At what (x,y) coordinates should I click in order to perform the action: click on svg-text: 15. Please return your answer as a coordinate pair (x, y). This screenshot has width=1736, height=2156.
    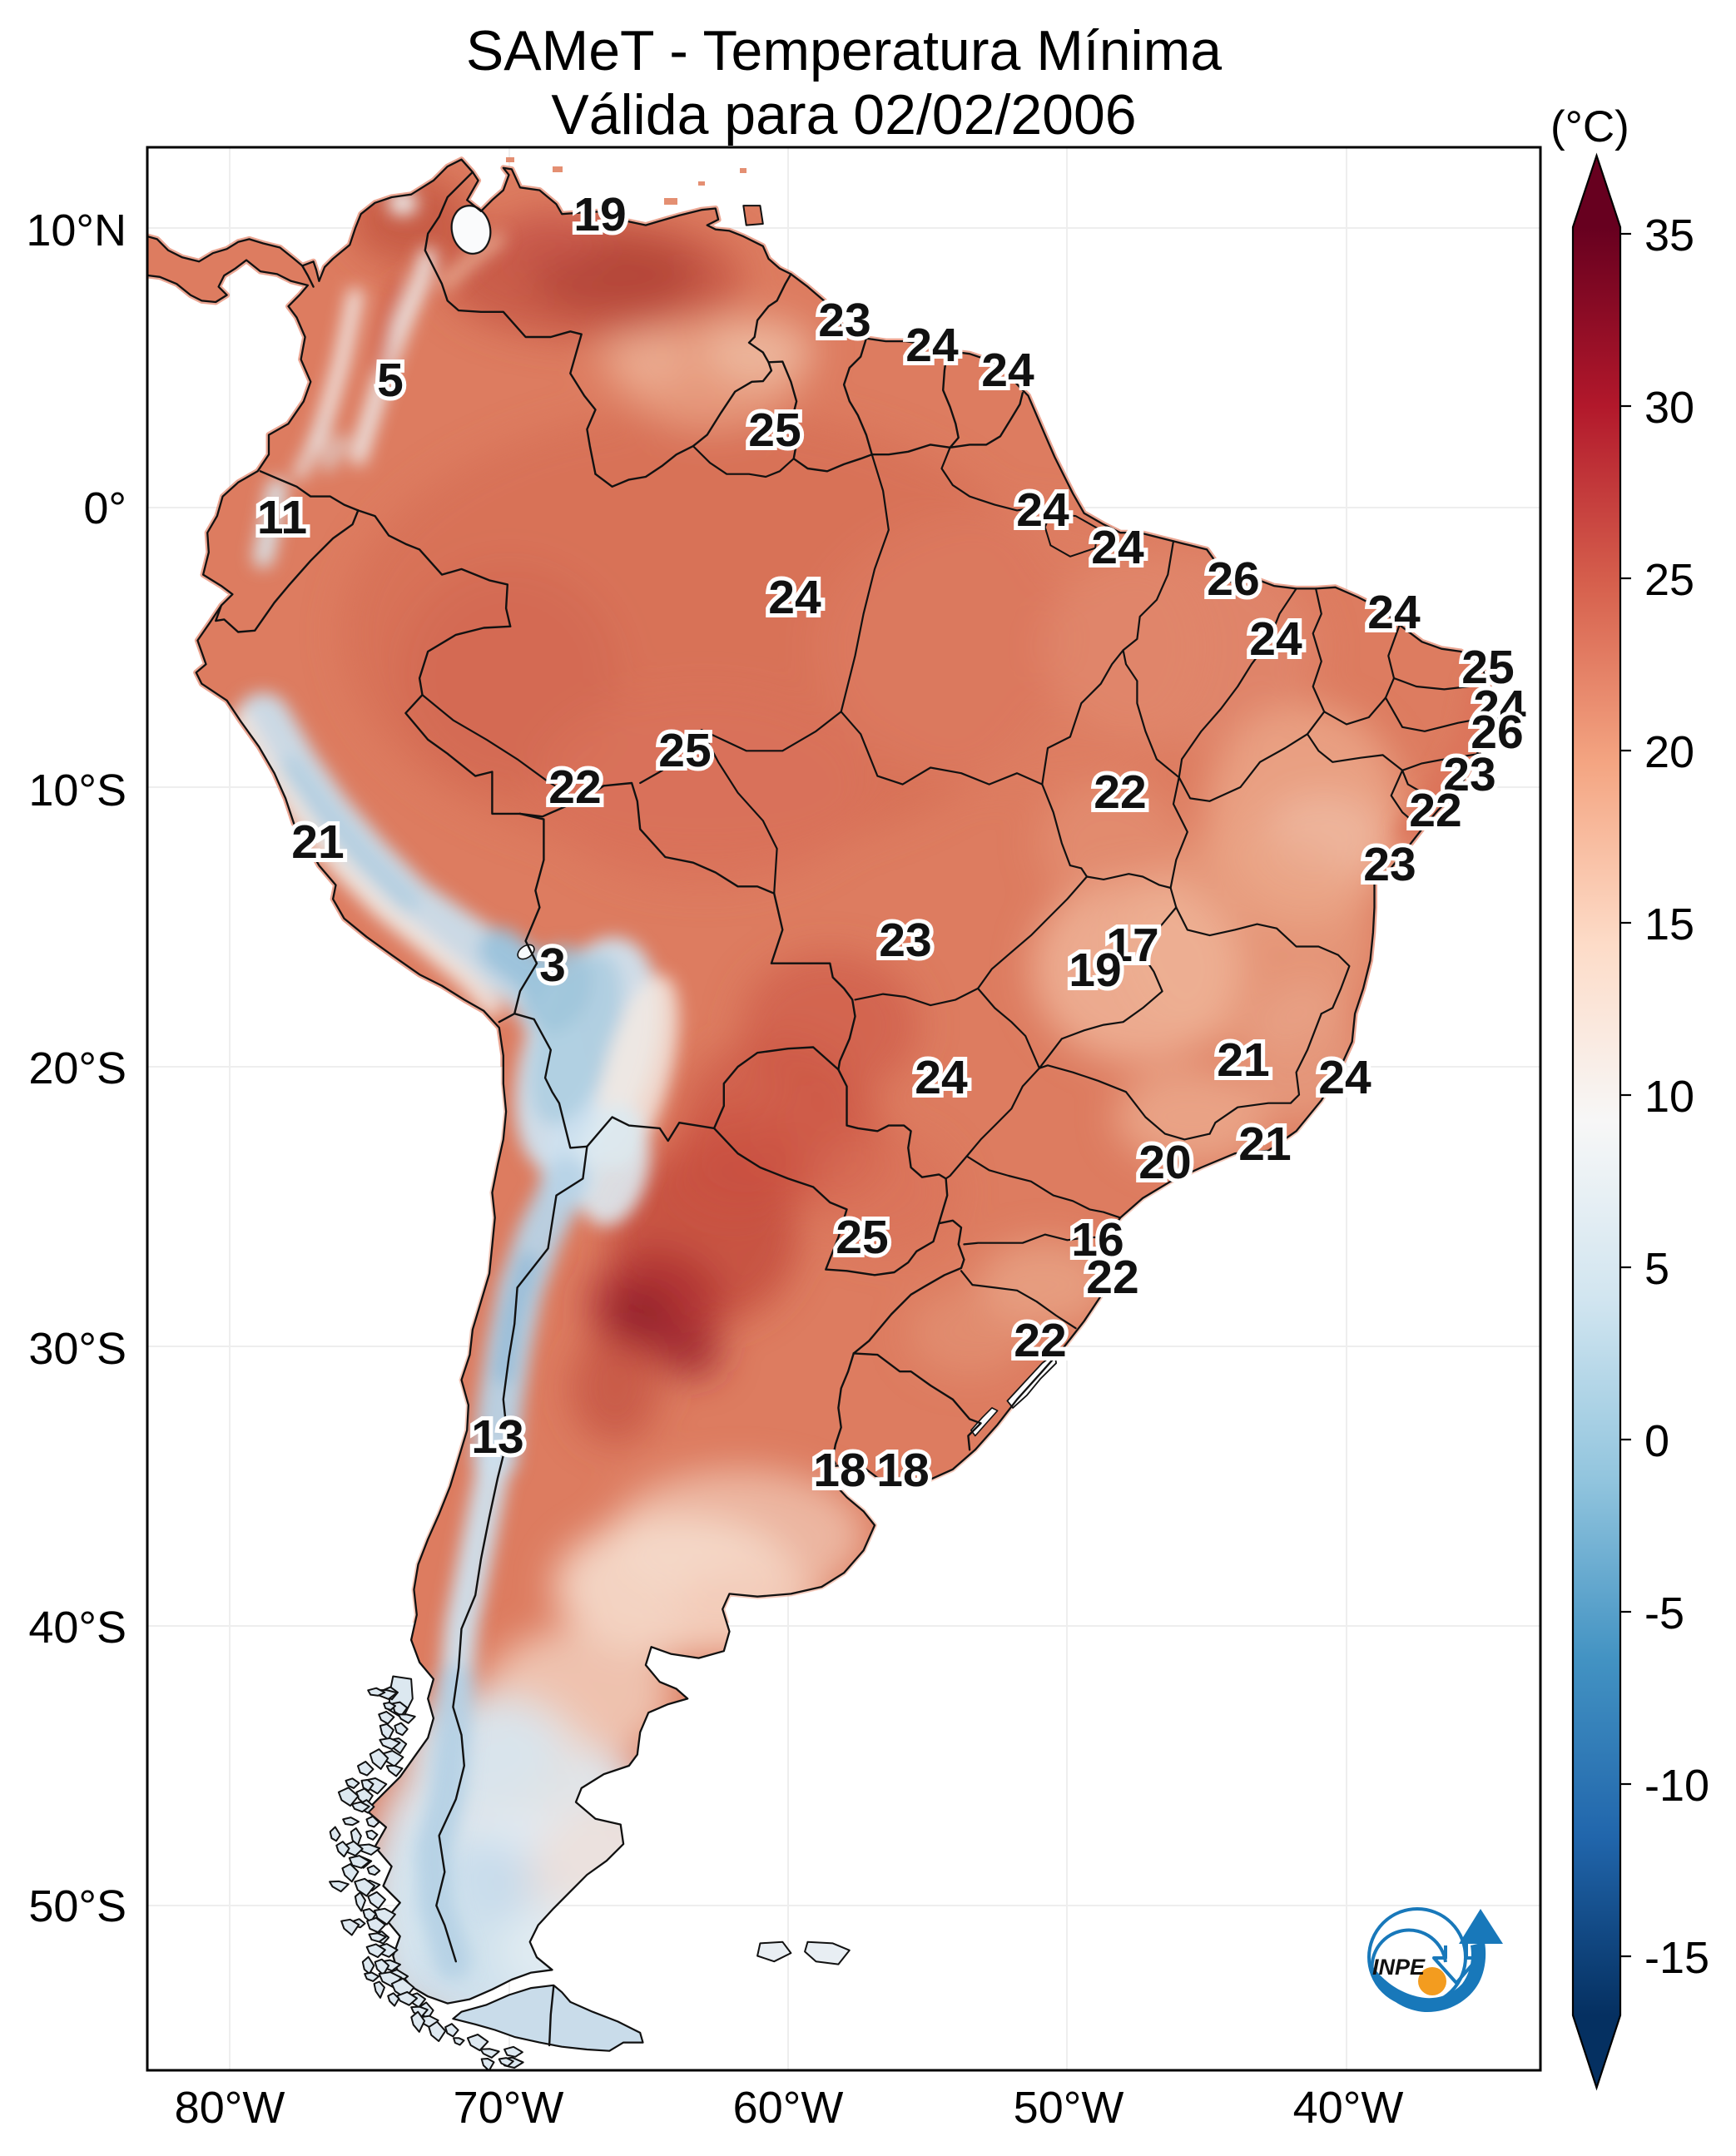
    Looking at the image, I should click on (1669, 925).